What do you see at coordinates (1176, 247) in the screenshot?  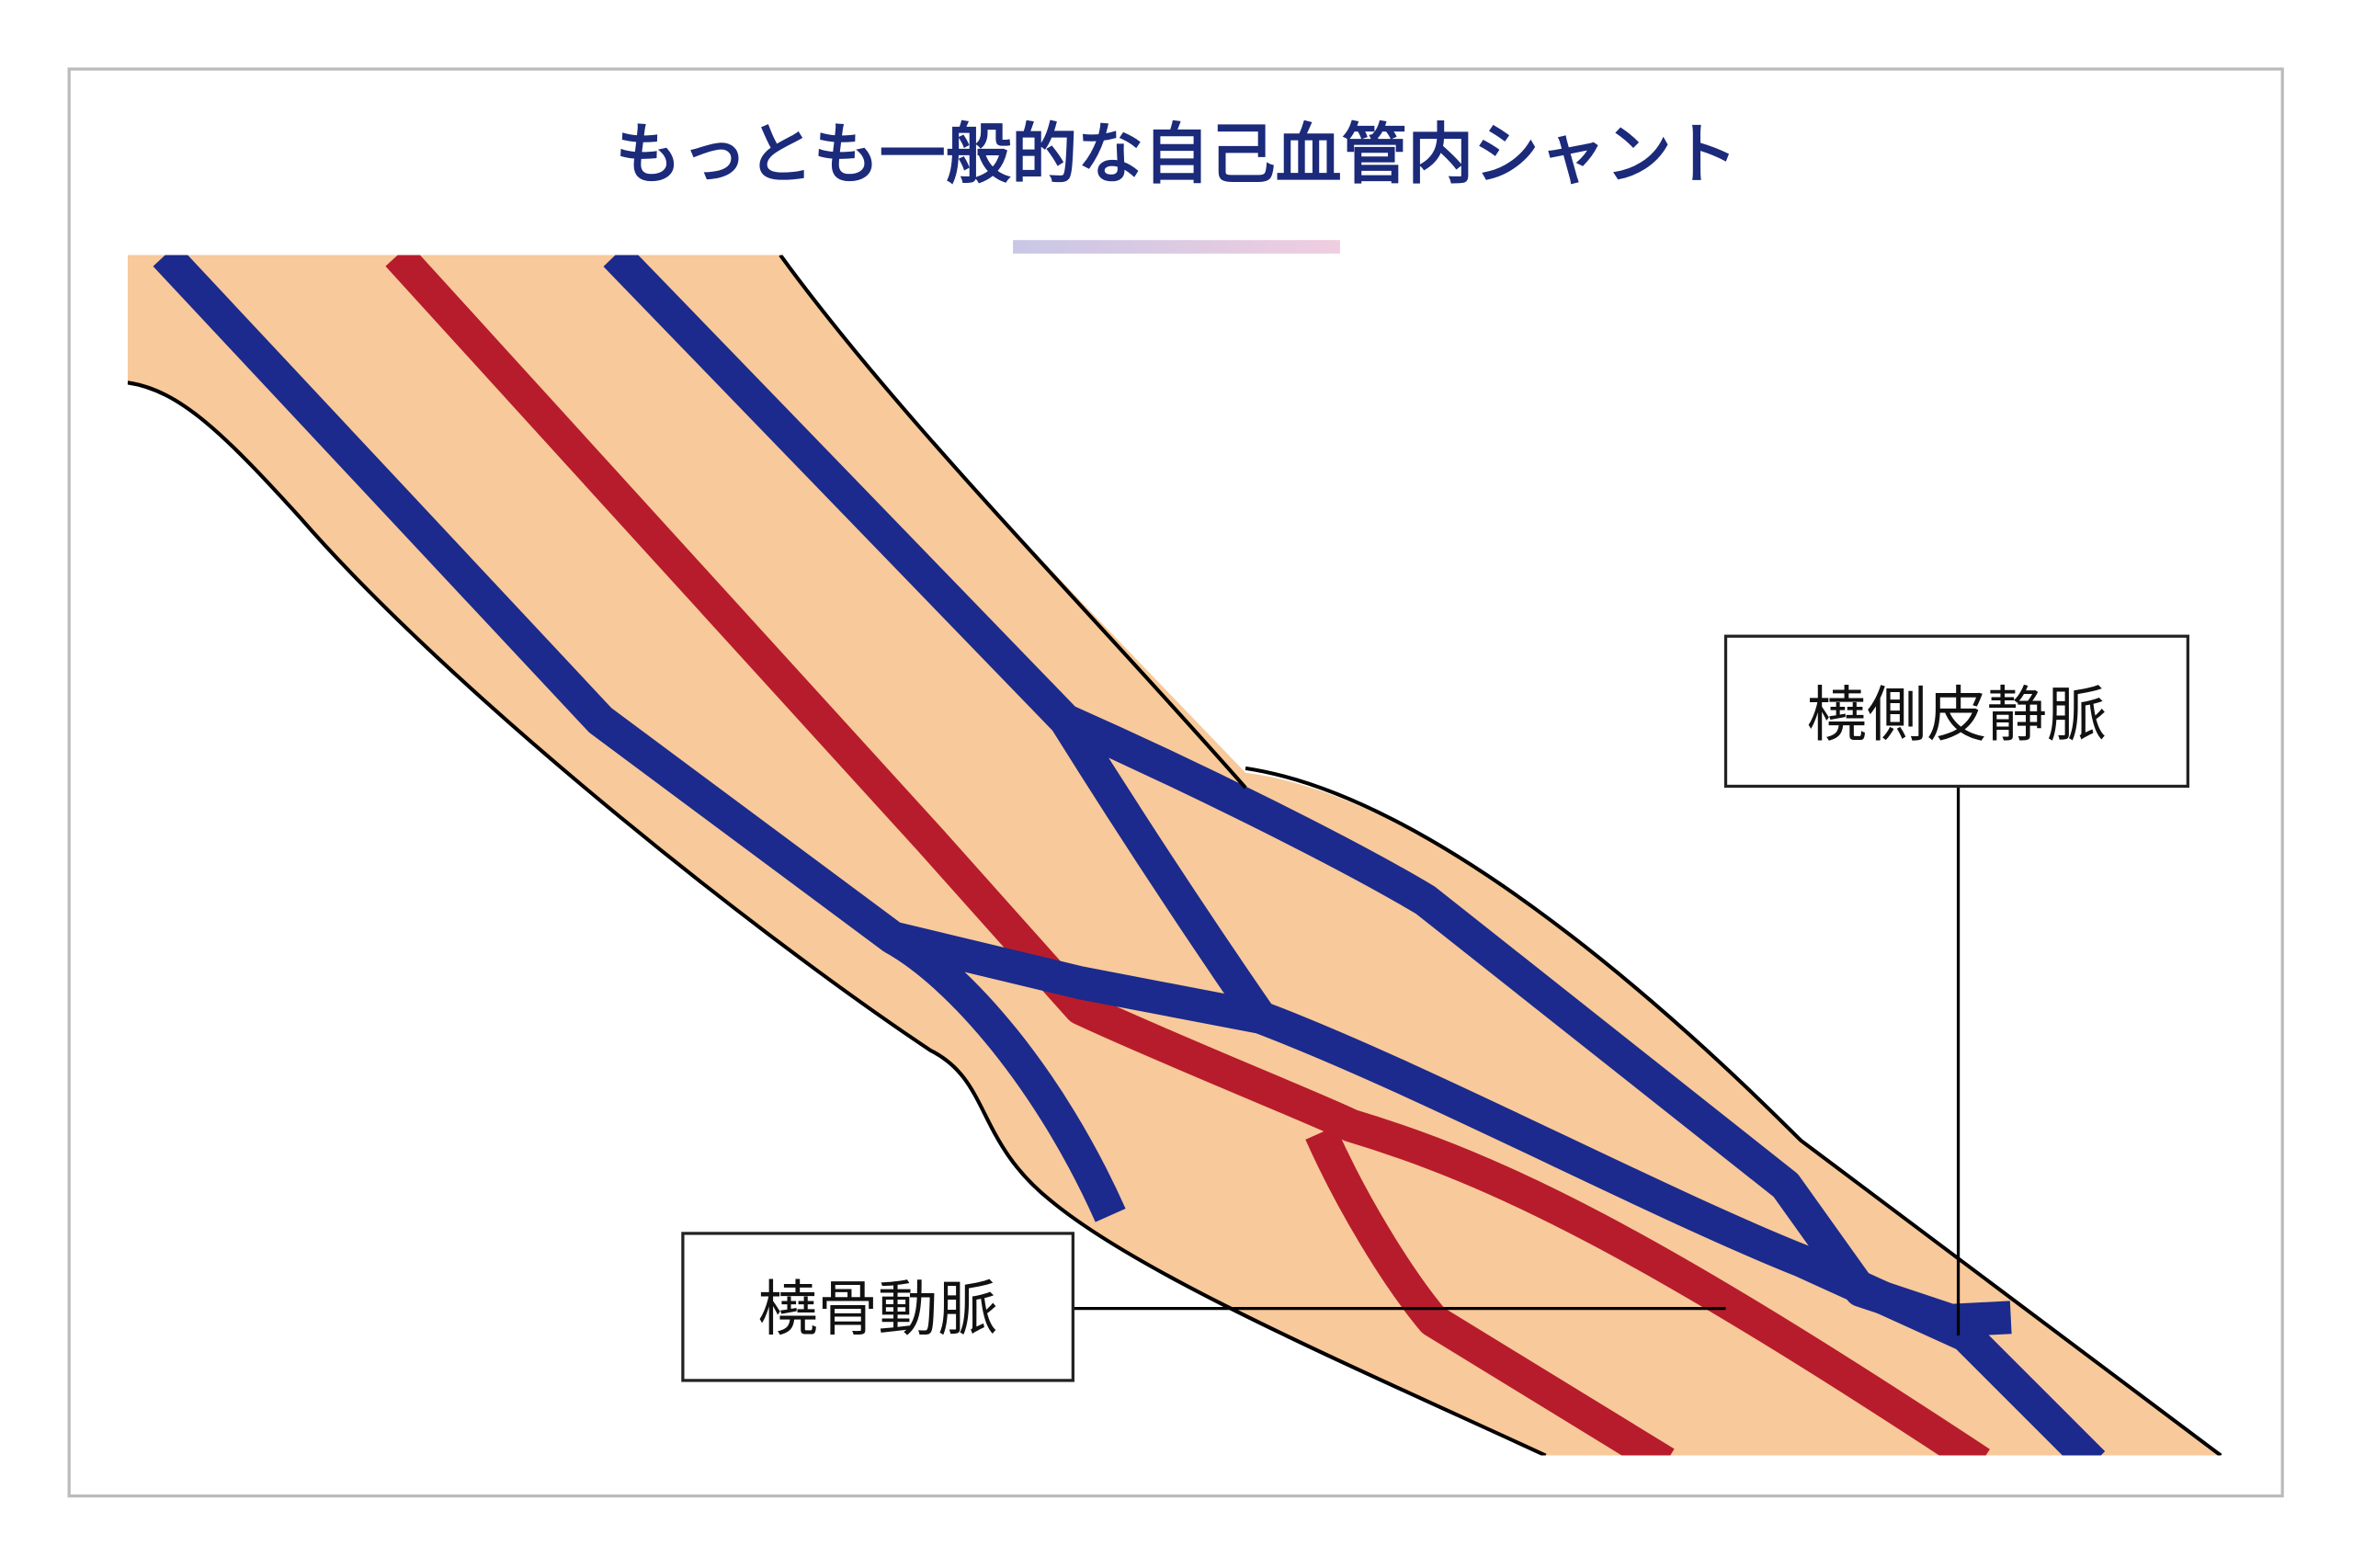 I see `title-underline` at bounding box center [1176, 247].